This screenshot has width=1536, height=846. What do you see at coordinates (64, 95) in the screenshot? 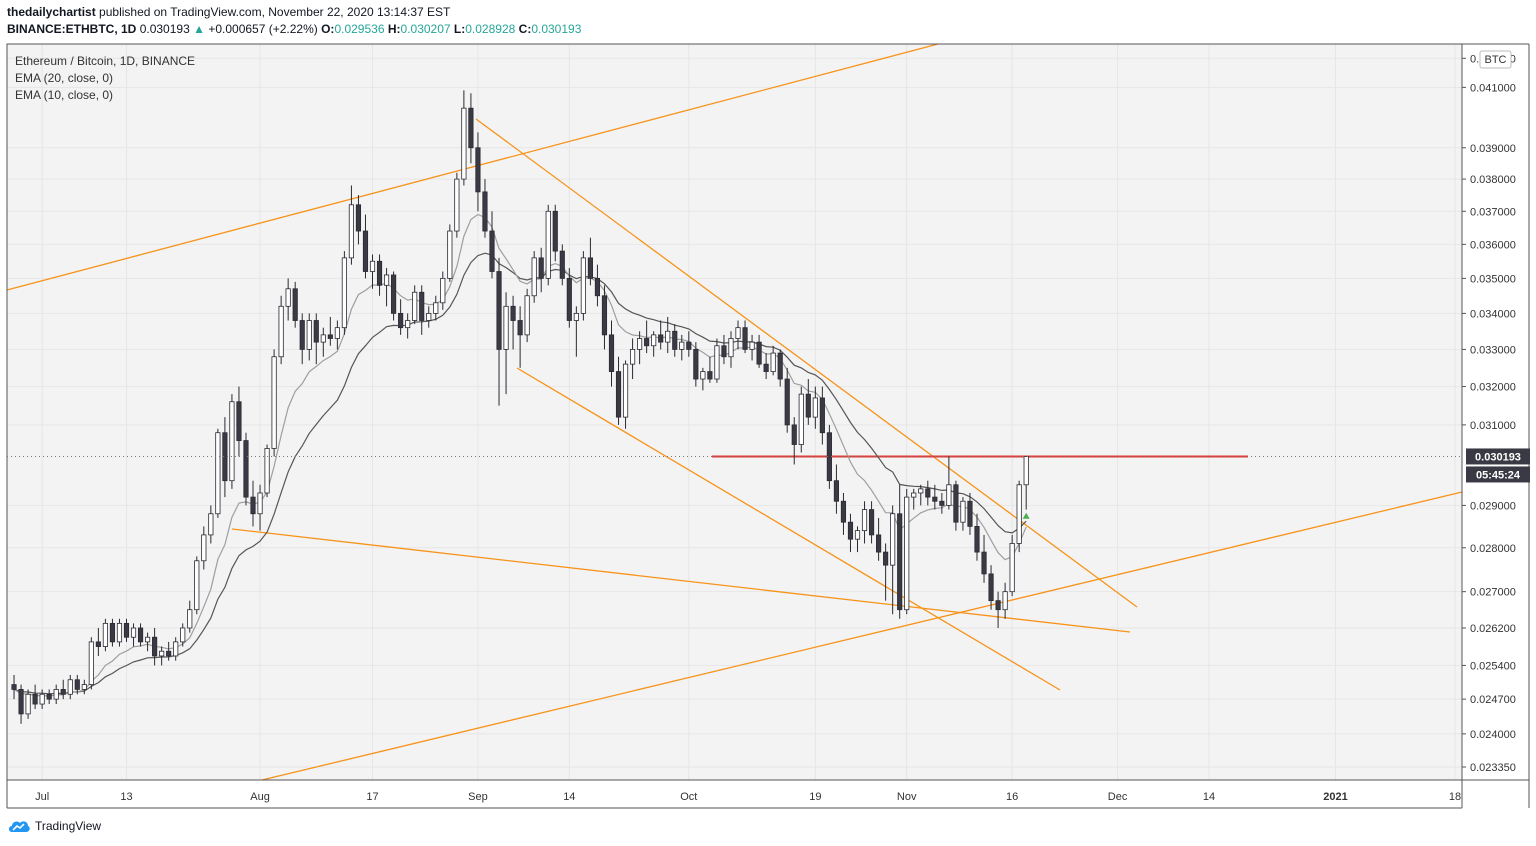
I see `legend-ema10: EMA (10, close, 0)` at bounding box center [64, 95].